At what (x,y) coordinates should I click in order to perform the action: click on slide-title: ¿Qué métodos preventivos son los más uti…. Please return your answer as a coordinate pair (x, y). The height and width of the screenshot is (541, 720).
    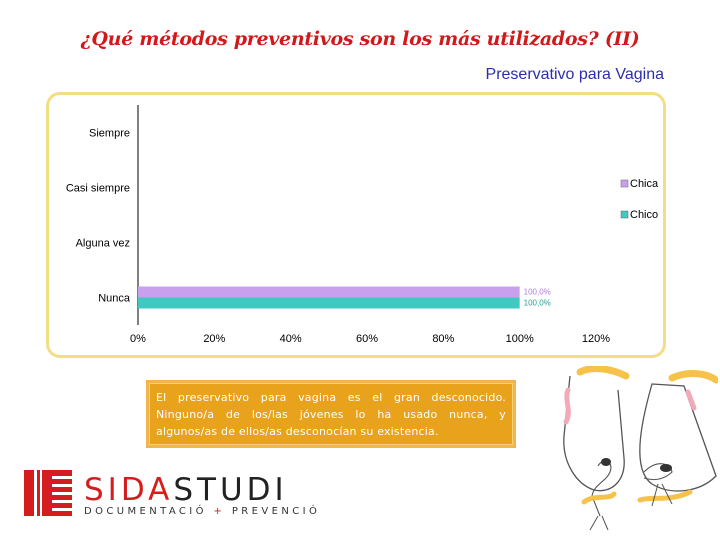
    Looking at the image, I should click on (360, 39).